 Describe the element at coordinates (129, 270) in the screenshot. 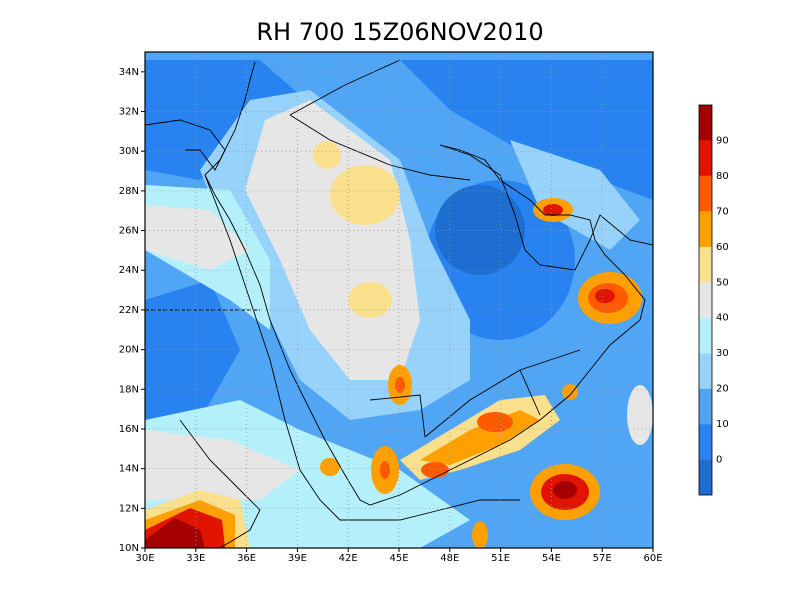

I see `lat-tick-label: 24N` at that location.